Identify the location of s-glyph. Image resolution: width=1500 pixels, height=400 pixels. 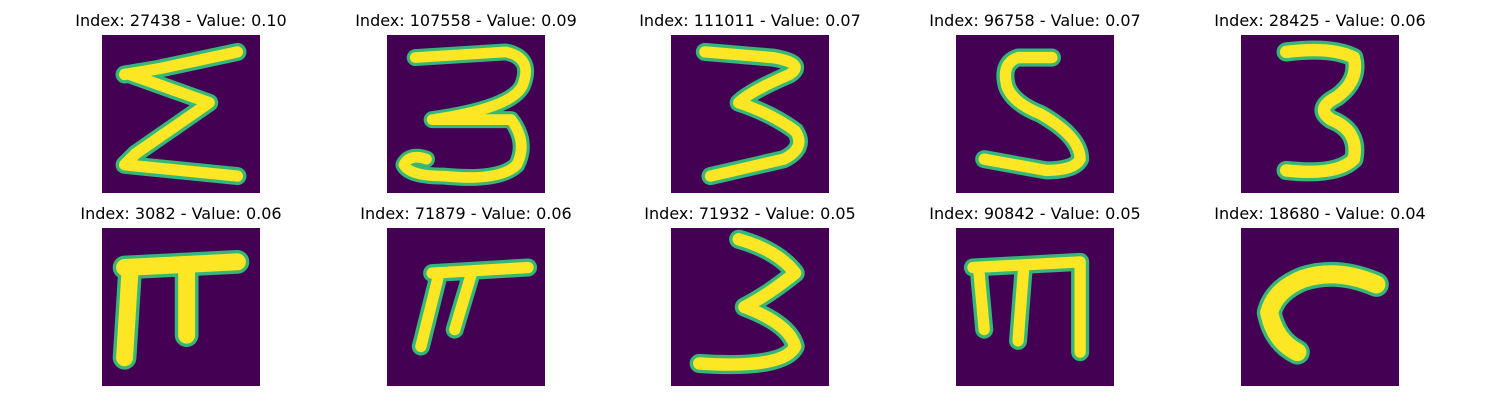
(1032, 114).